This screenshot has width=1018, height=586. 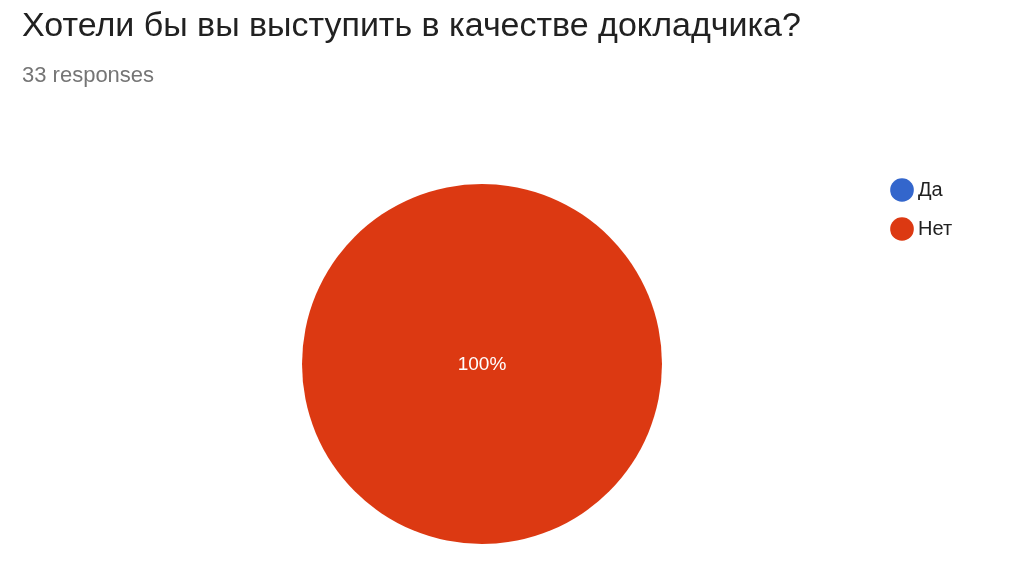 I want to click on data-label: 100%, so click(x=482, y=363).